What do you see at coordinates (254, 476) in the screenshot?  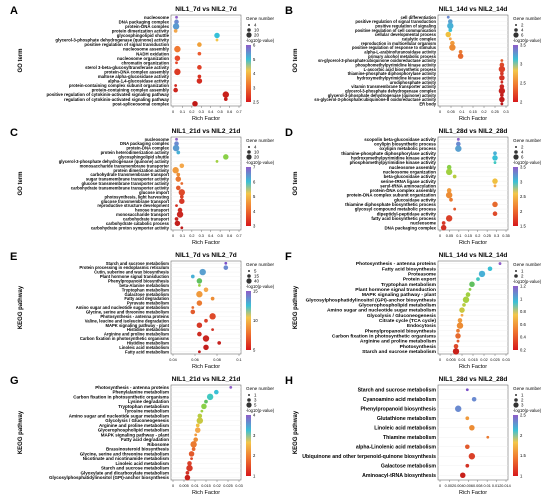 I see `color-tick-label: 1` at bounding box center [254, 476].